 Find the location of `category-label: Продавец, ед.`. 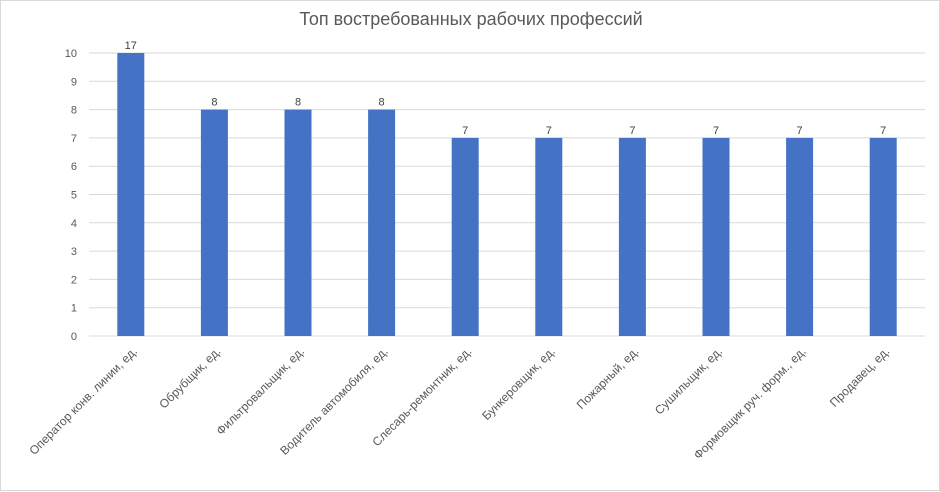

category-label: Продавец, ед. is located at coordinates (859, 376).